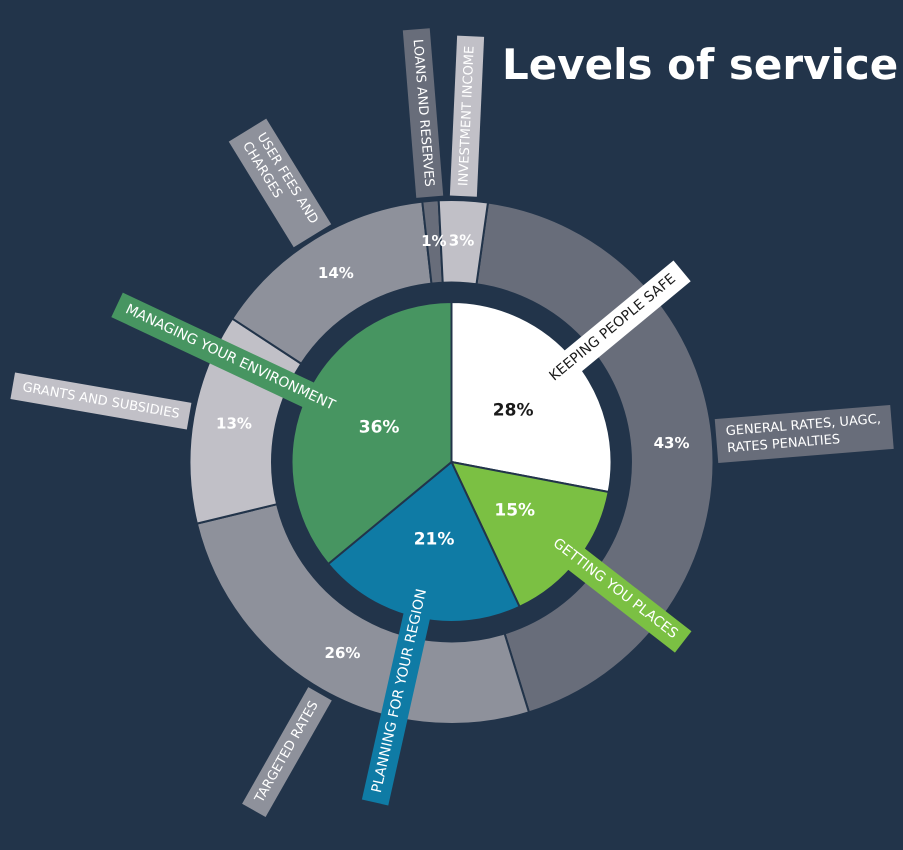  I want to click on data-label: 36%, so click(379, 427).